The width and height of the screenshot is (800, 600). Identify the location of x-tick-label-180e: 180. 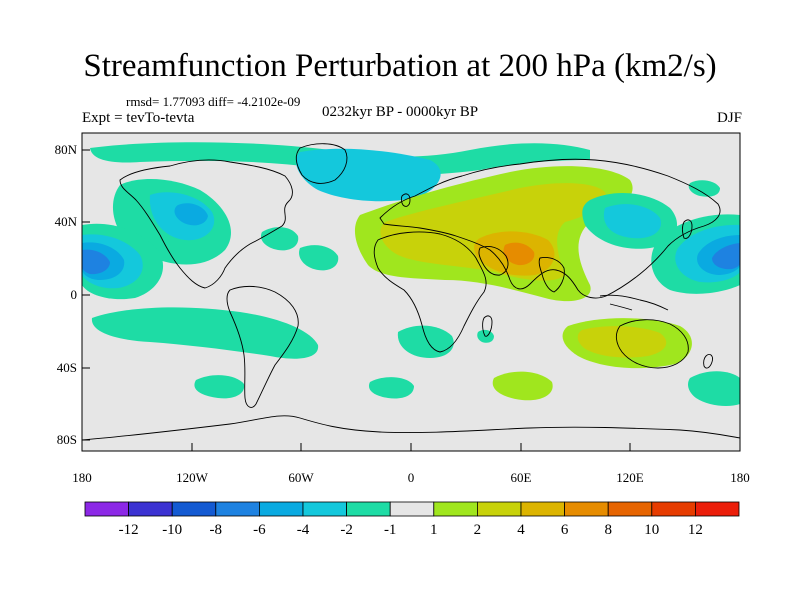
(740, 477).